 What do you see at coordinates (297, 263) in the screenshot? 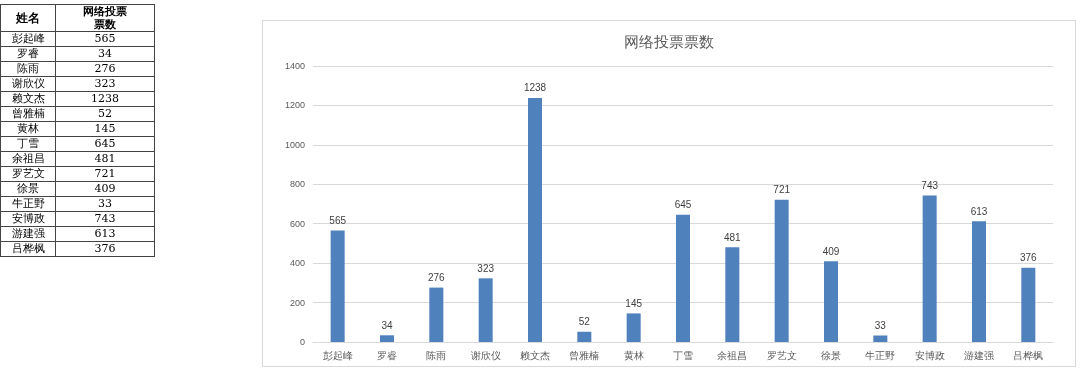
I see `y-tick-label: 400` at bounding box center [297, 263].